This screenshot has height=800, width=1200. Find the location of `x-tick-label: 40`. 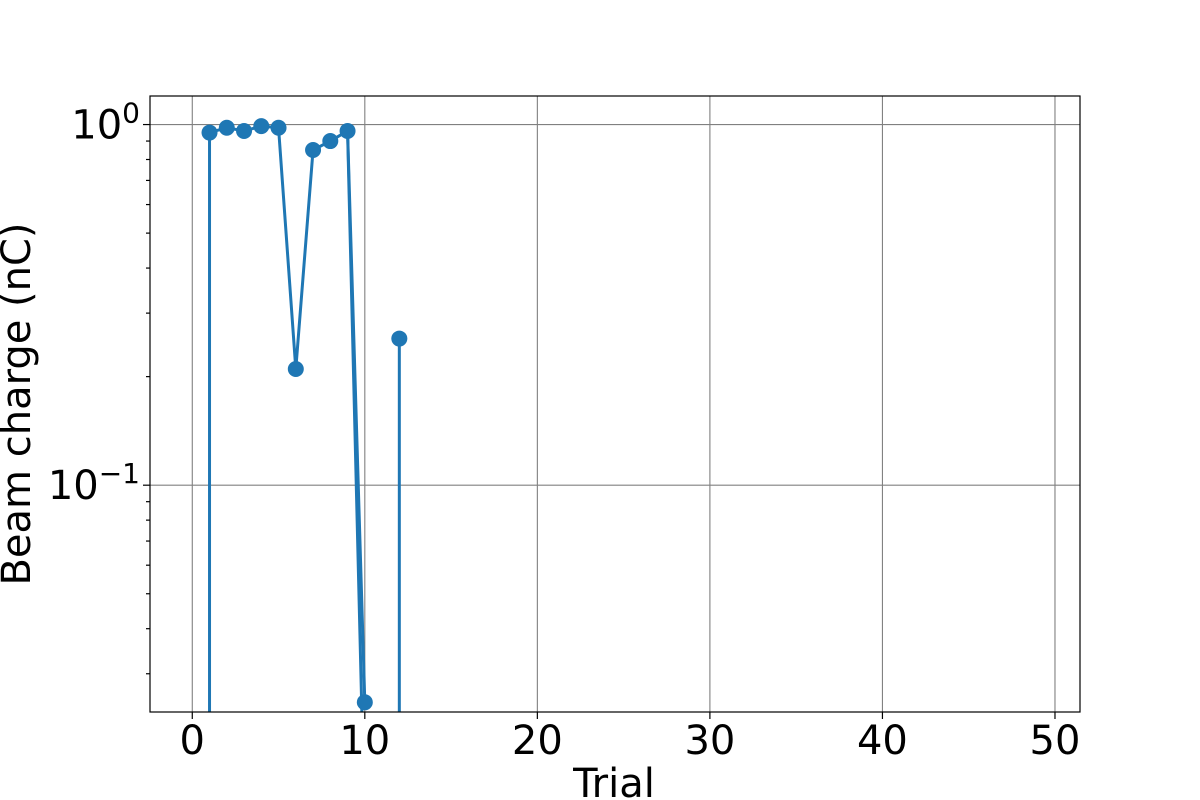

x-tick-label: 40 is located at coordinates (882, 741).